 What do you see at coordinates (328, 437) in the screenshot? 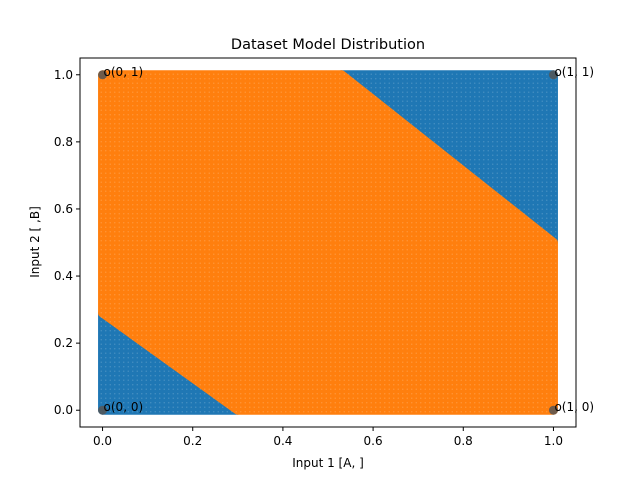
I see `x-axis-ticks: 0.0 0.2 0.4 0.6 0.8 1.0` at bounding box center [328, 437].